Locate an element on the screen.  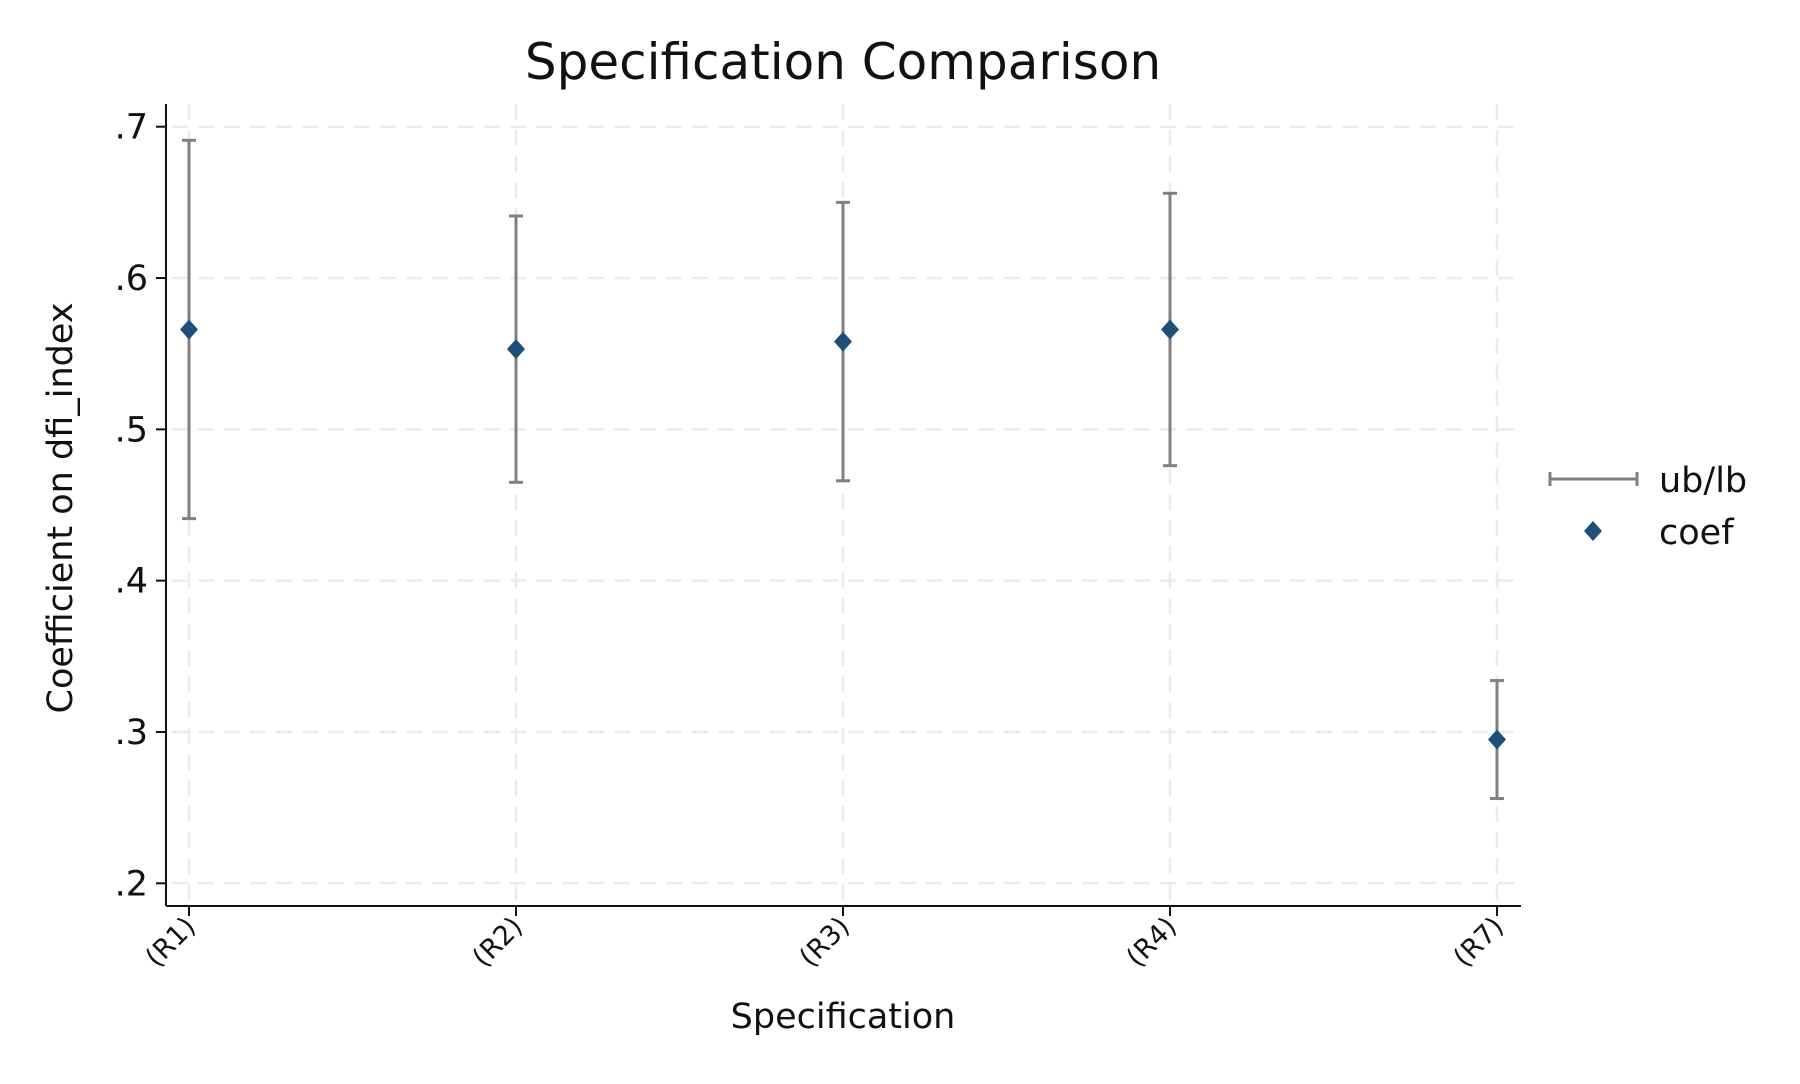
y-tick-label: .3 is located at coordinates (131, 733).